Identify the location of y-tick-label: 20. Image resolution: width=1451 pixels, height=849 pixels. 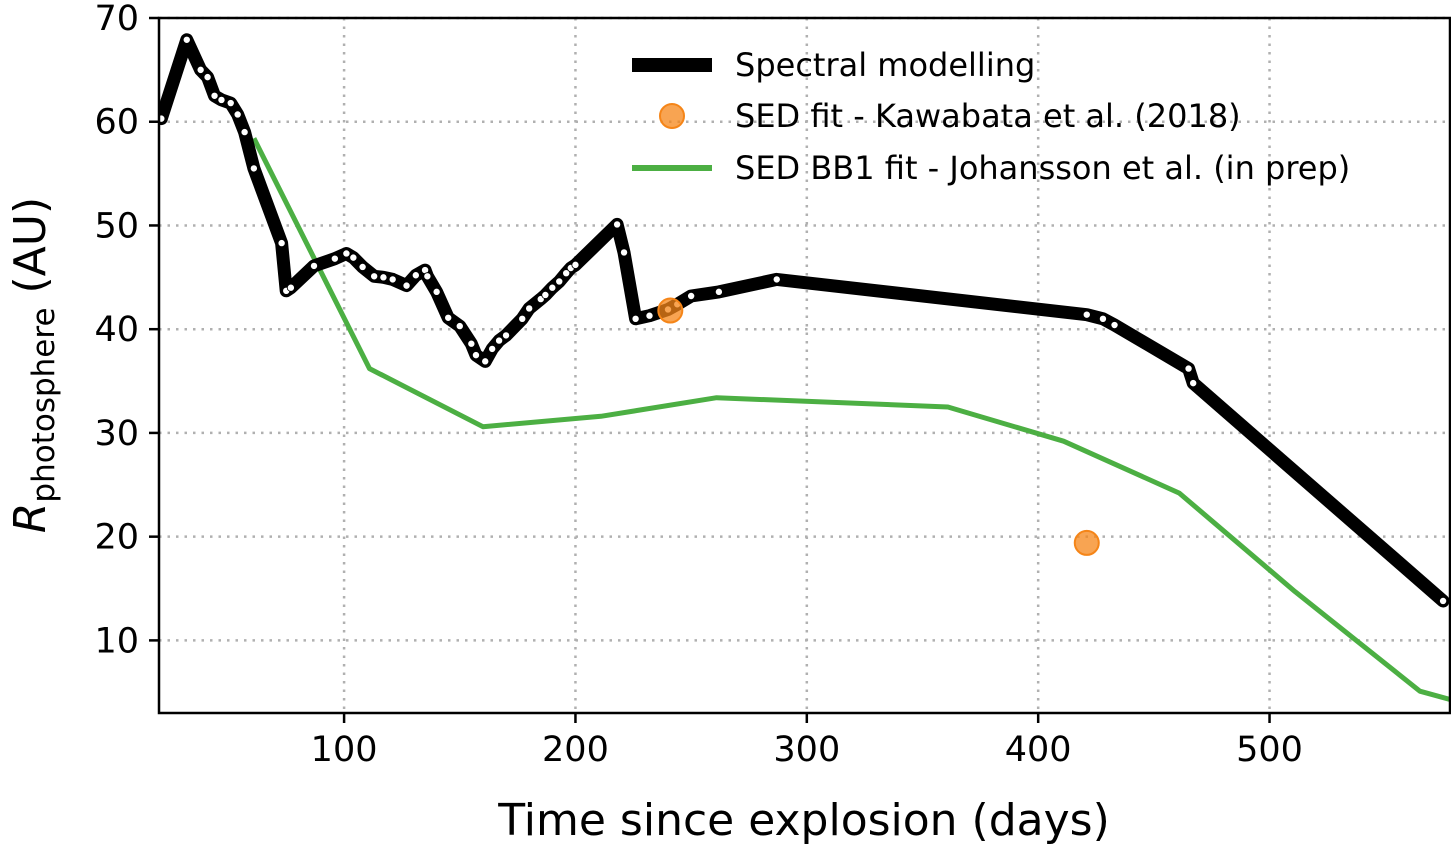
(116, 538).